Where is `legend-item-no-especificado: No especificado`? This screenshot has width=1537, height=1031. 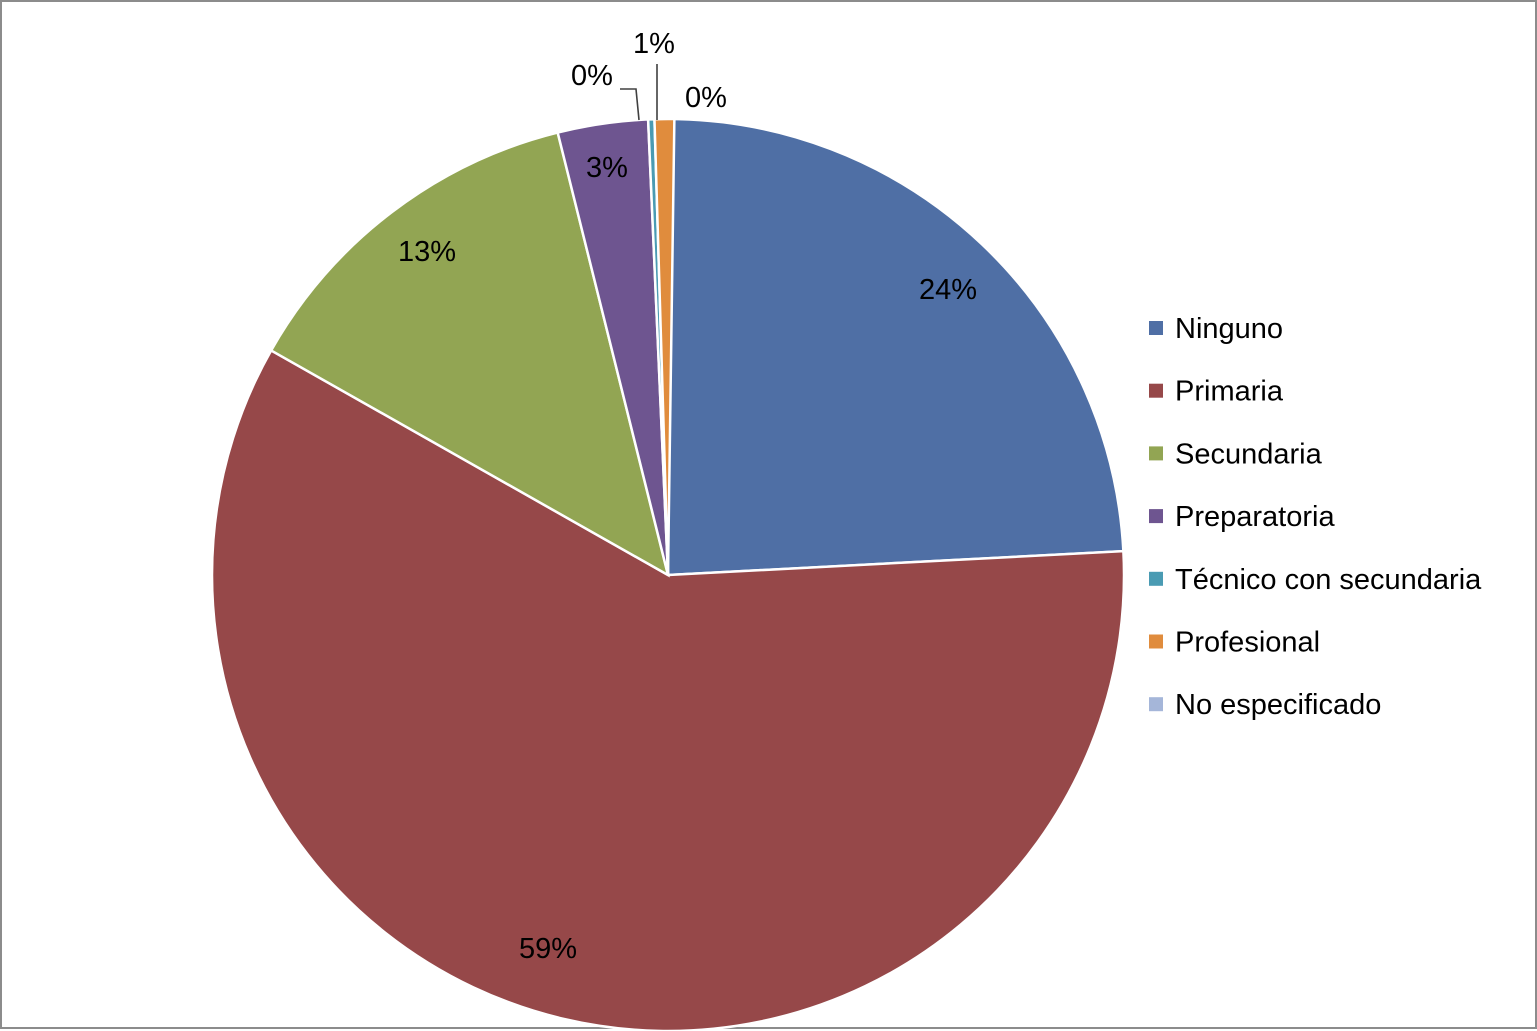 legend-item-no-especificado: No especificado is located at coordinates (1265, 705).